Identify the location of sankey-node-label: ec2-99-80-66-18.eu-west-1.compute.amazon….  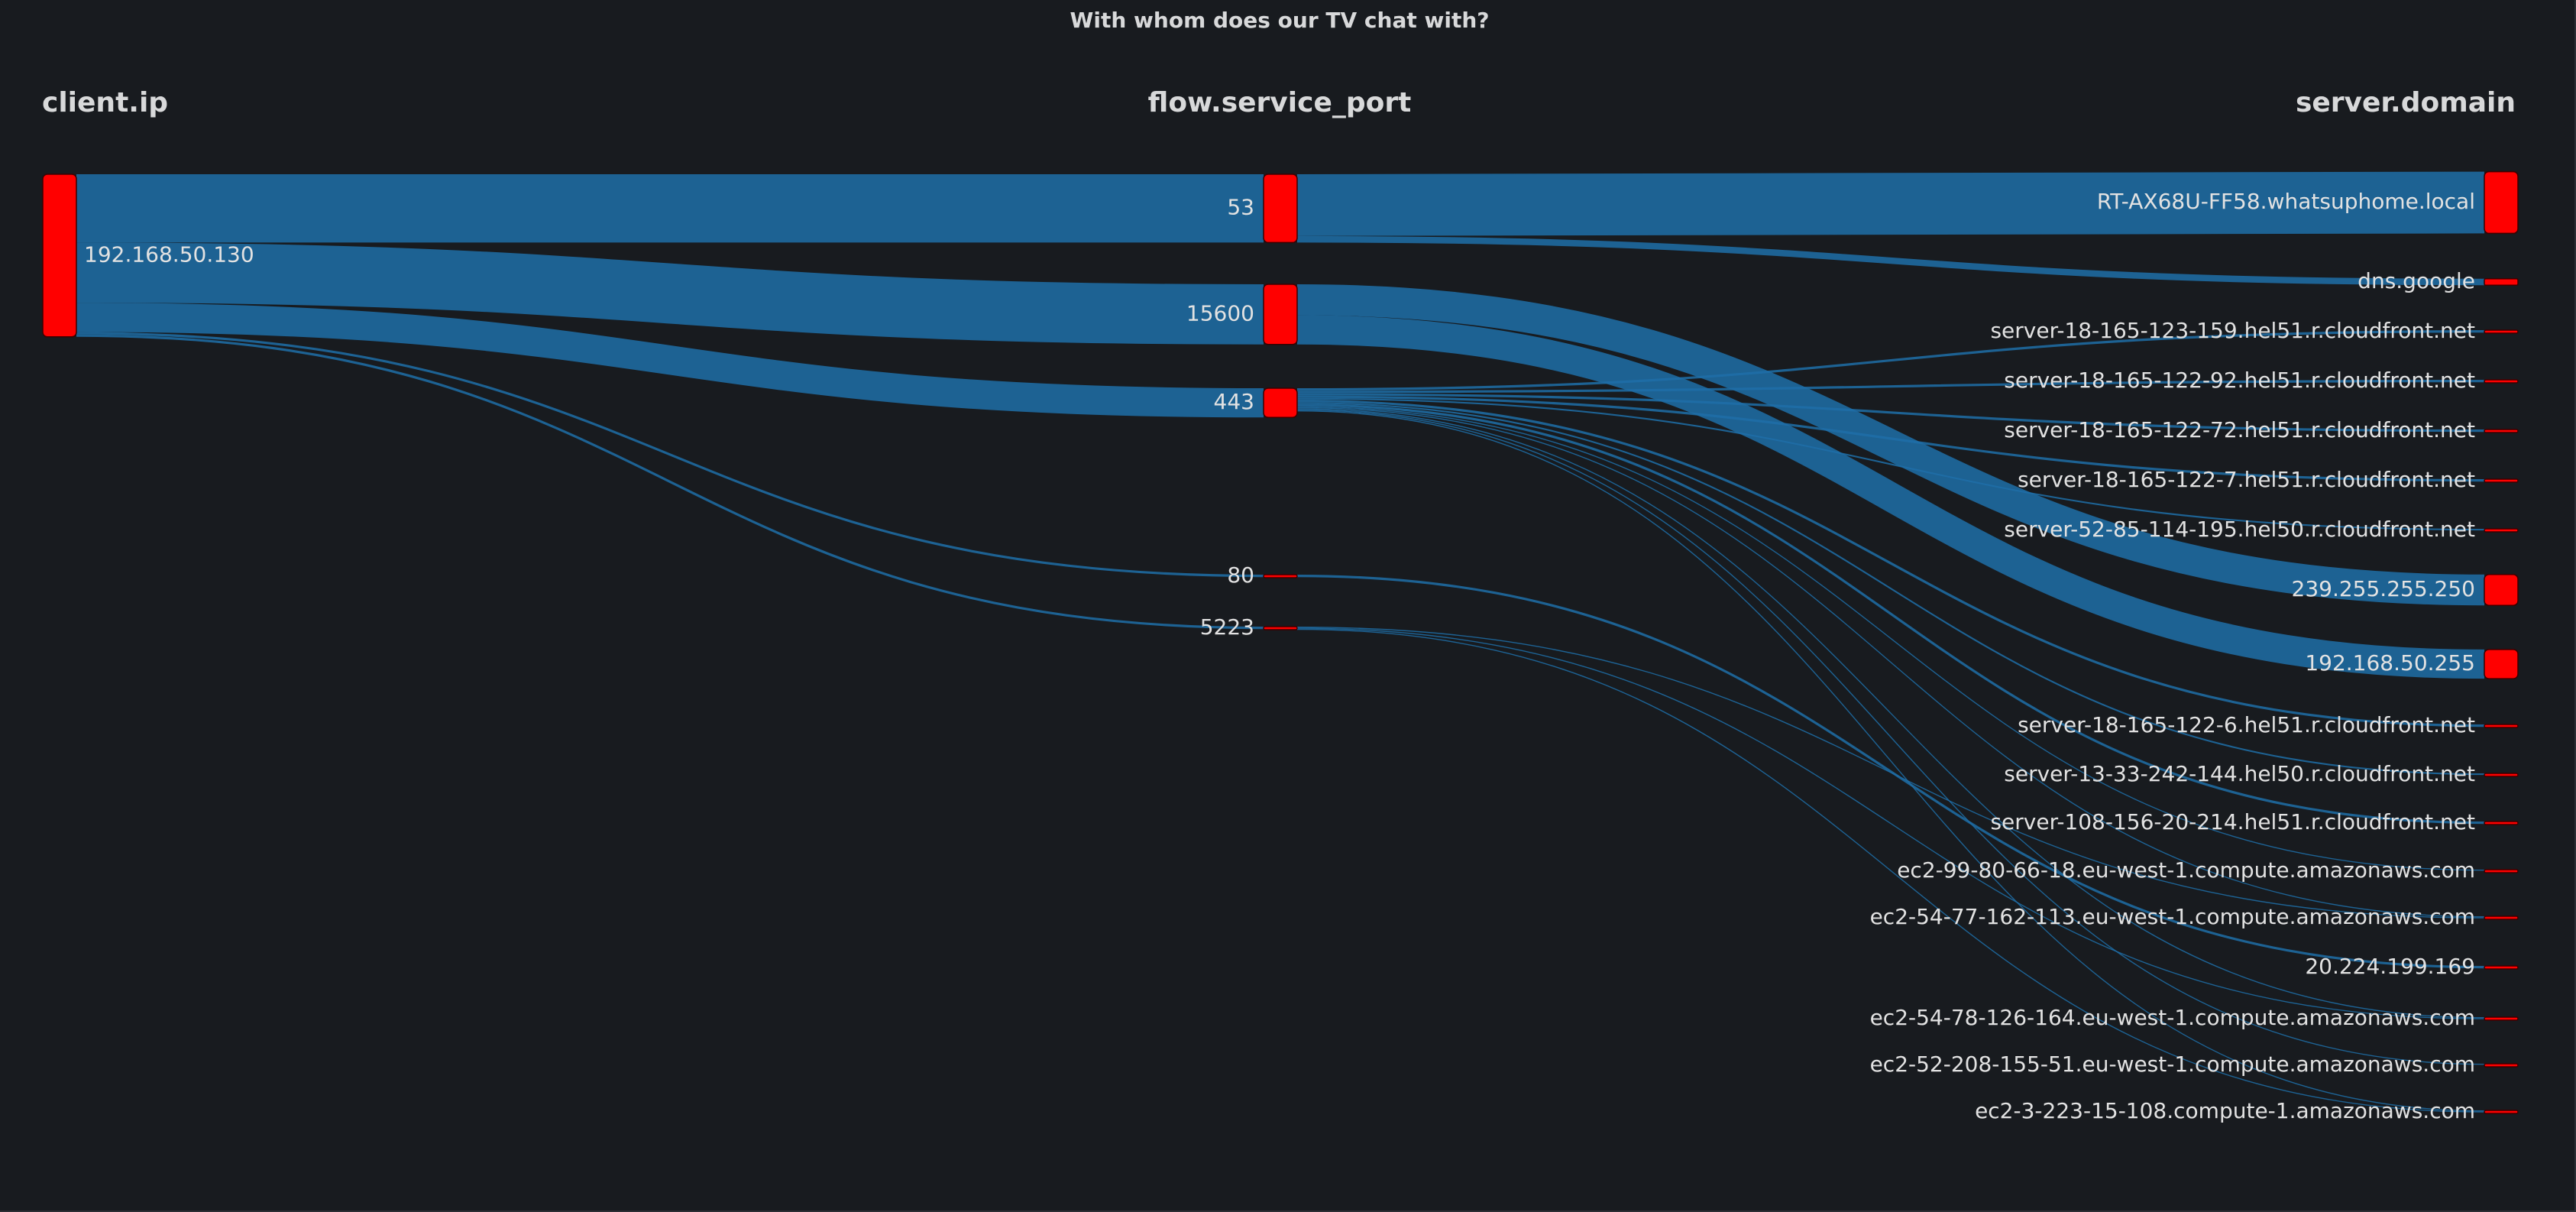
(2186, 870).